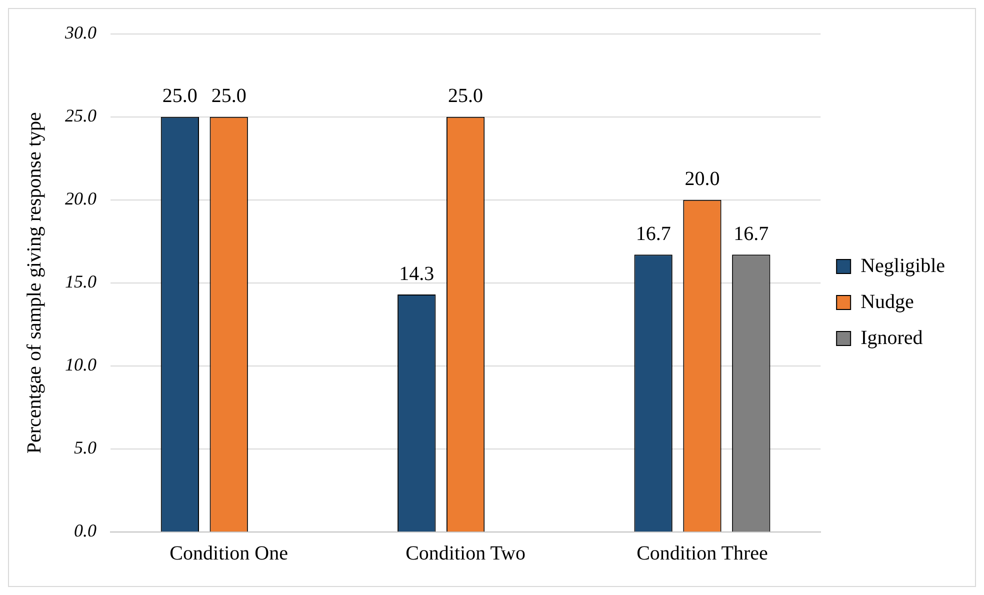 The height and width of the screenshot is (595, 984). Describe the element at coordinates (903, 265) in the screenshot. I see `legend-label: Negligible` at that location.